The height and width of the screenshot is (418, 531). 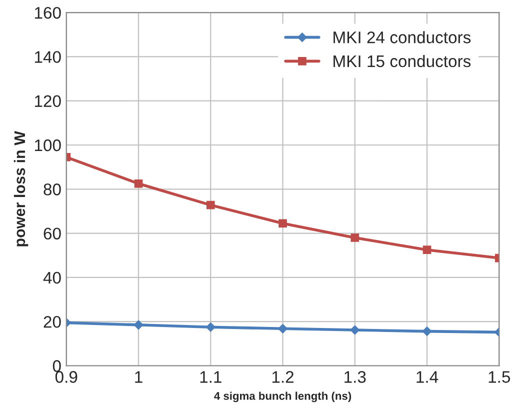 I want to click on y-tick-label: 60, so click(x=52, y=234).